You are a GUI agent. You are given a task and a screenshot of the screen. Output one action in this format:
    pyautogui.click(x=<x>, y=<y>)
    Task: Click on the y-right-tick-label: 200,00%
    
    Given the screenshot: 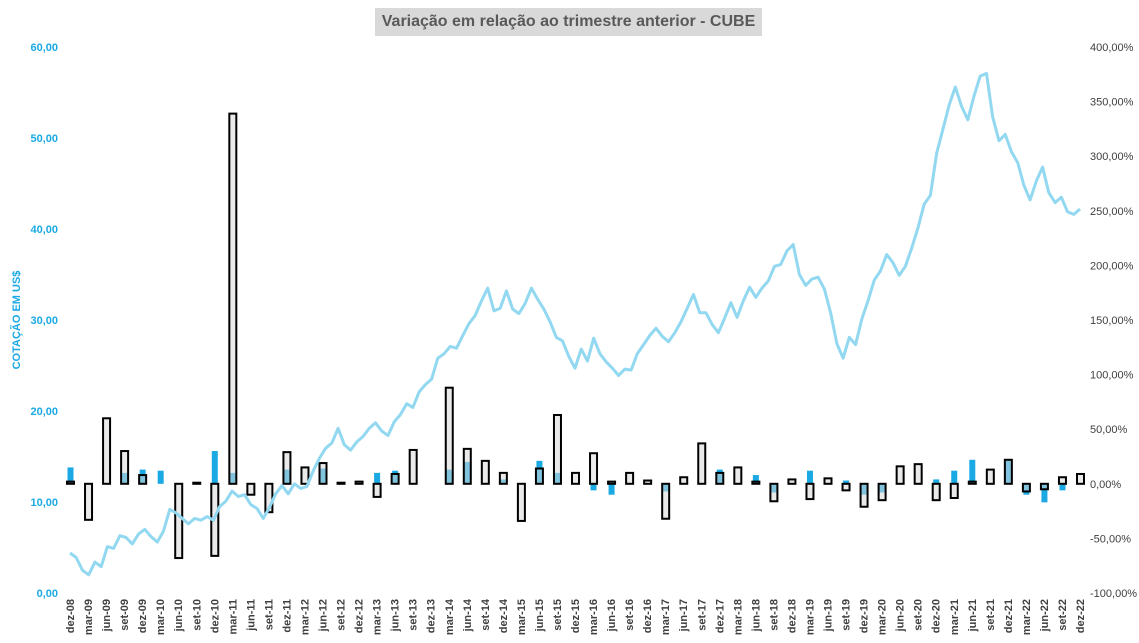 What is the action you would take?
    pyautogui.click(x=1112, y=266)
    